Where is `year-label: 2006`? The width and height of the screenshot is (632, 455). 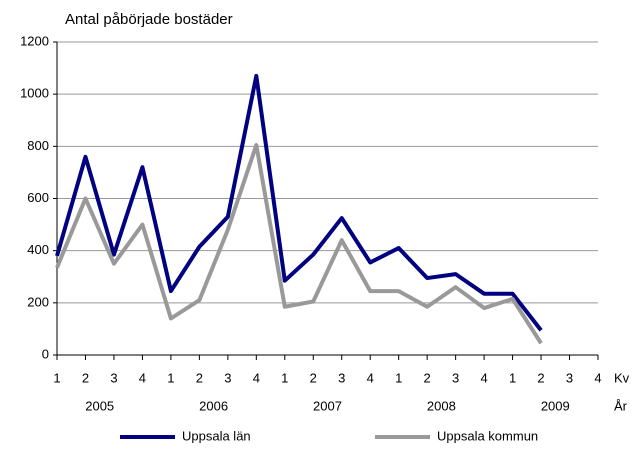
year-label: 2006 is located at coordinates (213, 405).